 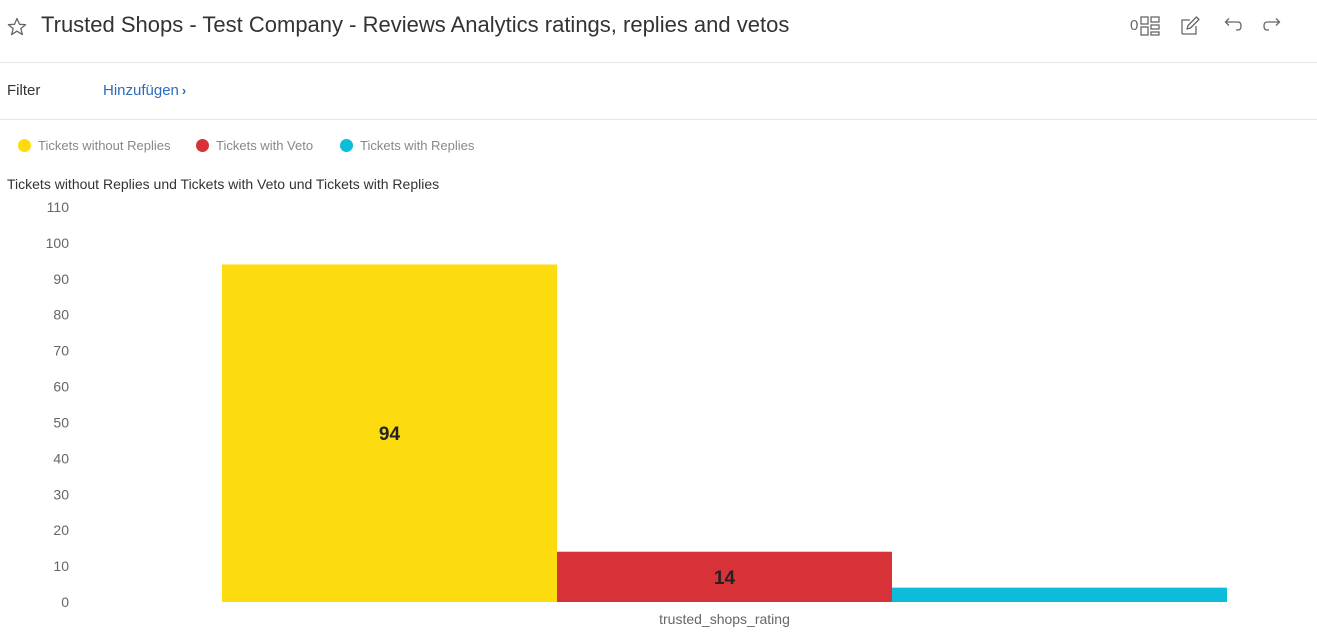 What do you see at coordinates (417, 145) in the screenshot?
I see `legend-label: Tickets with Replies` at bounding box center [417, 145].